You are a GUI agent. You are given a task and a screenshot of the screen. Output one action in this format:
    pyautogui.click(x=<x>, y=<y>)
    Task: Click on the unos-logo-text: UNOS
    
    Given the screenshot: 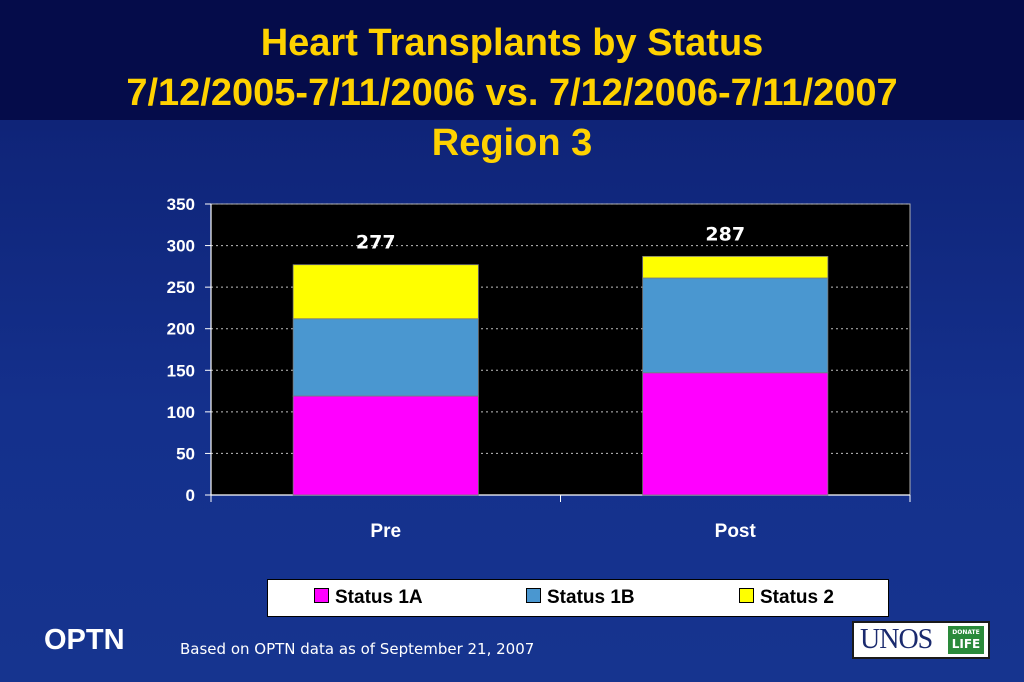 What is the action you would take?
    pyautogui.click(x=896, y=639)
    